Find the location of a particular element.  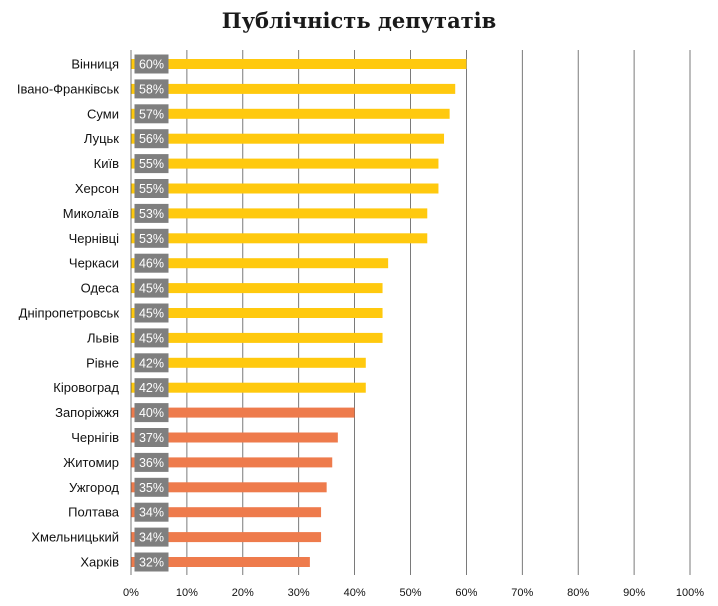

category-label: Вінниця is located at coordinates (95, 64).